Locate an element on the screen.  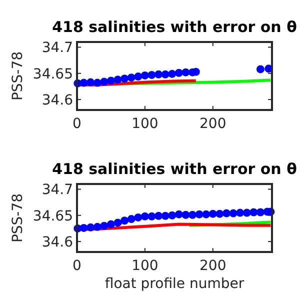
x-axis-title: float profile number is located at coordinates (174, 284).